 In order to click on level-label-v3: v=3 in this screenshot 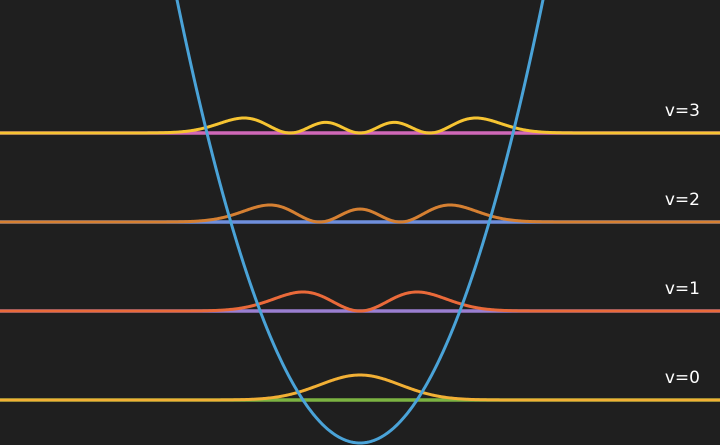, I will do `click(682, 111)`.